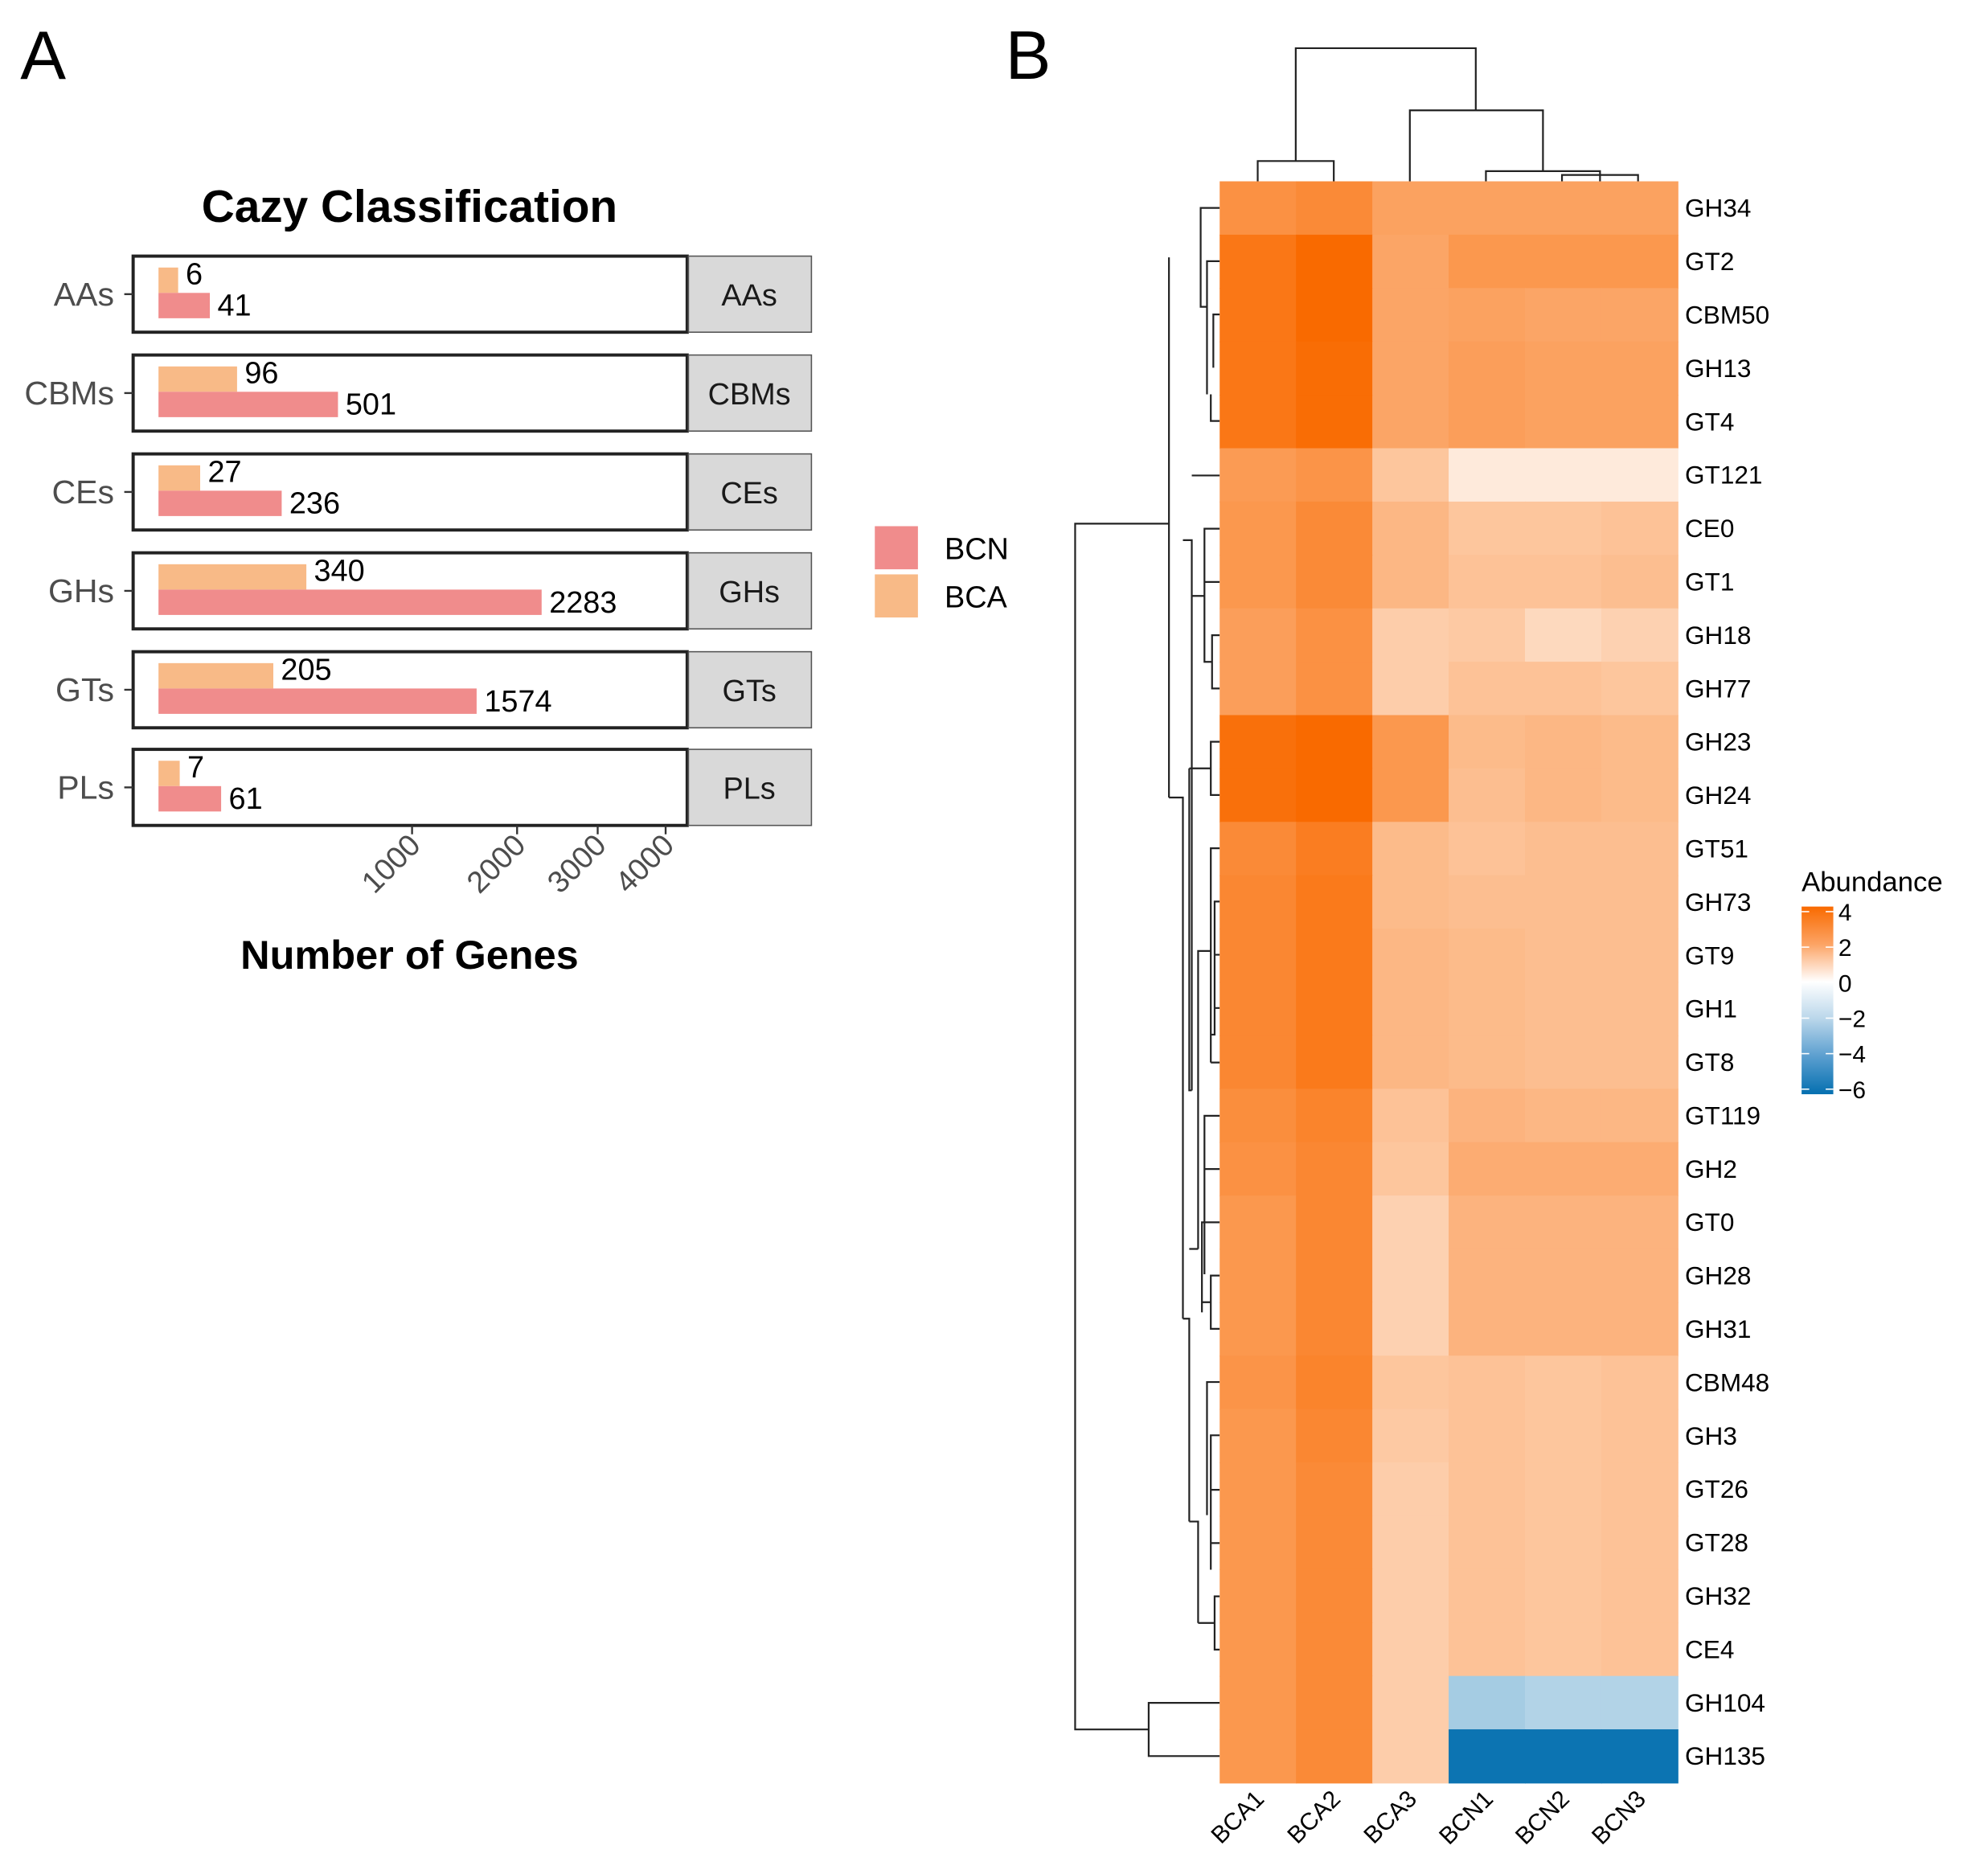 Image resolution: width=1988 pixels, height=1874 pixels. I want to click on bar-bca-ghs, so click(232, 577).